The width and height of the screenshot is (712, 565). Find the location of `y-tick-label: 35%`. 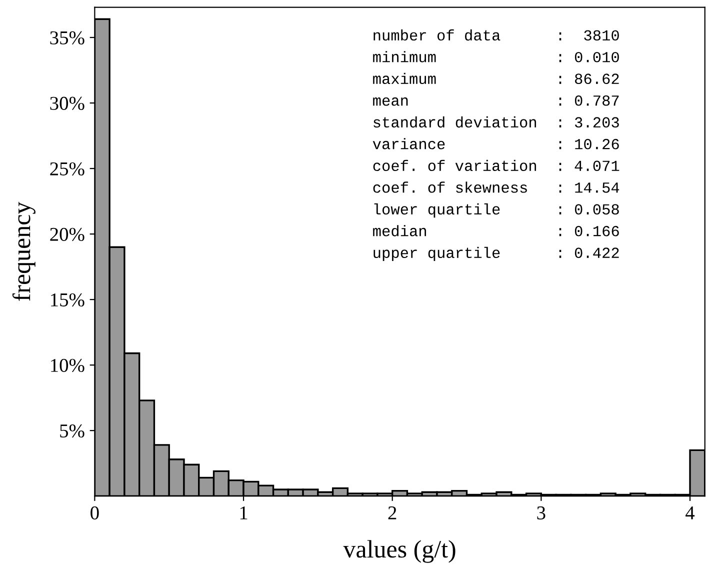

y-tick-label: 35% is located at coordinates (67, 37).